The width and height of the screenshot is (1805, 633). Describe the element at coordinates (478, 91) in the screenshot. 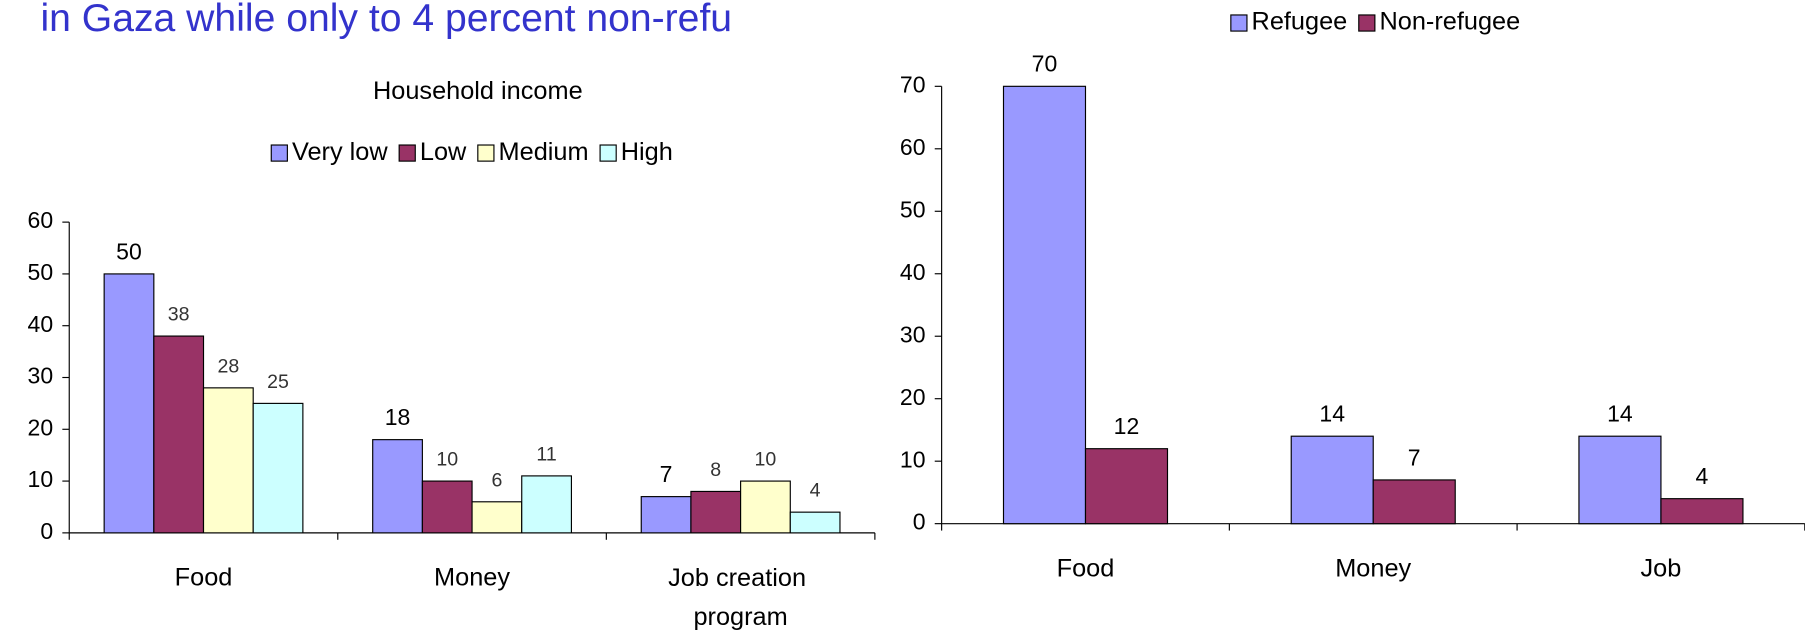

I see `chart-title: Household income` at that location.